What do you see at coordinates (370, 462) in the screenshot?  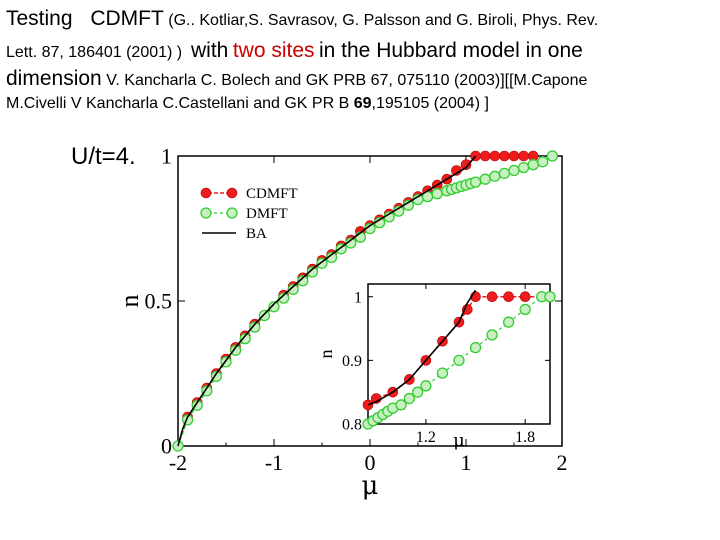 I see `main-chart-xtick-label: 0` at bounding box center [370, 462].